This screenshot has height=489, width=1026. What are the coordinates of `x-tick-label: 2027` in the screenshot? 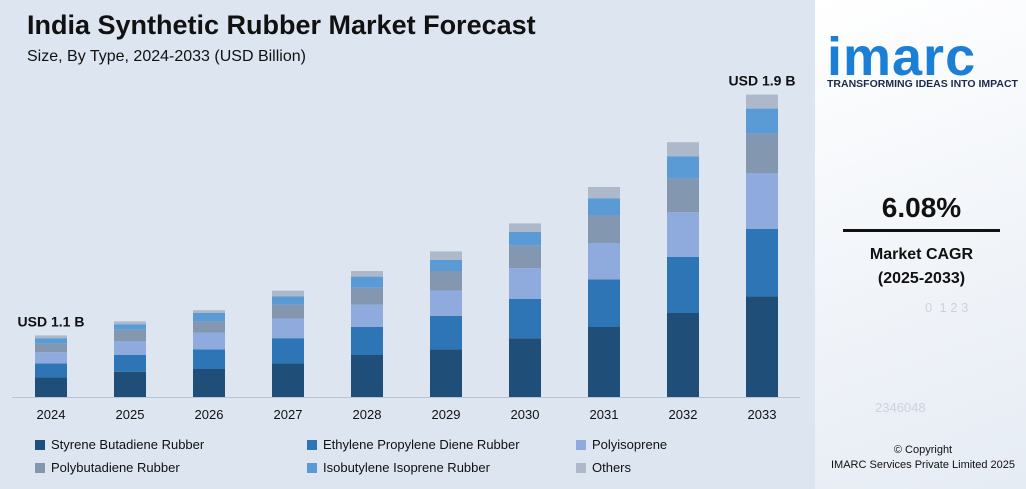 It's located at (288, 414).